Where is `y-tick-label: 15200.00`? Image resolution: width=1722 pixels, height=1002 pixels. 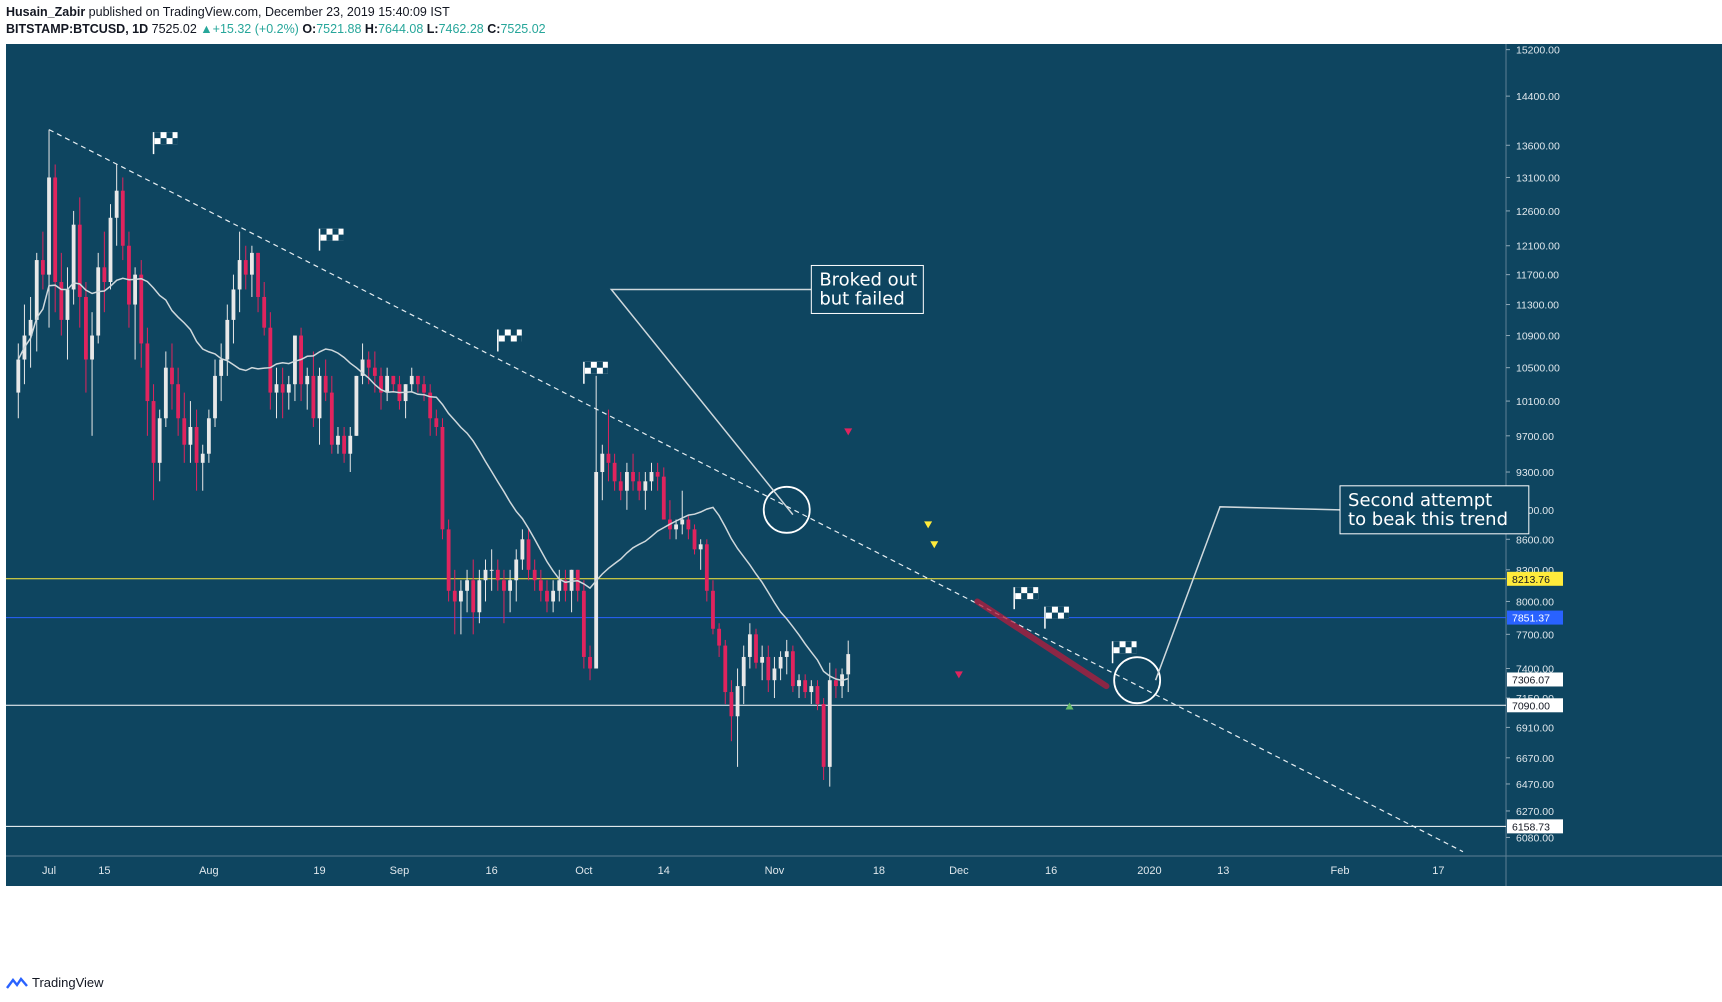
y-tick-label: 15200.00 is located at coordinates (1538, 51).